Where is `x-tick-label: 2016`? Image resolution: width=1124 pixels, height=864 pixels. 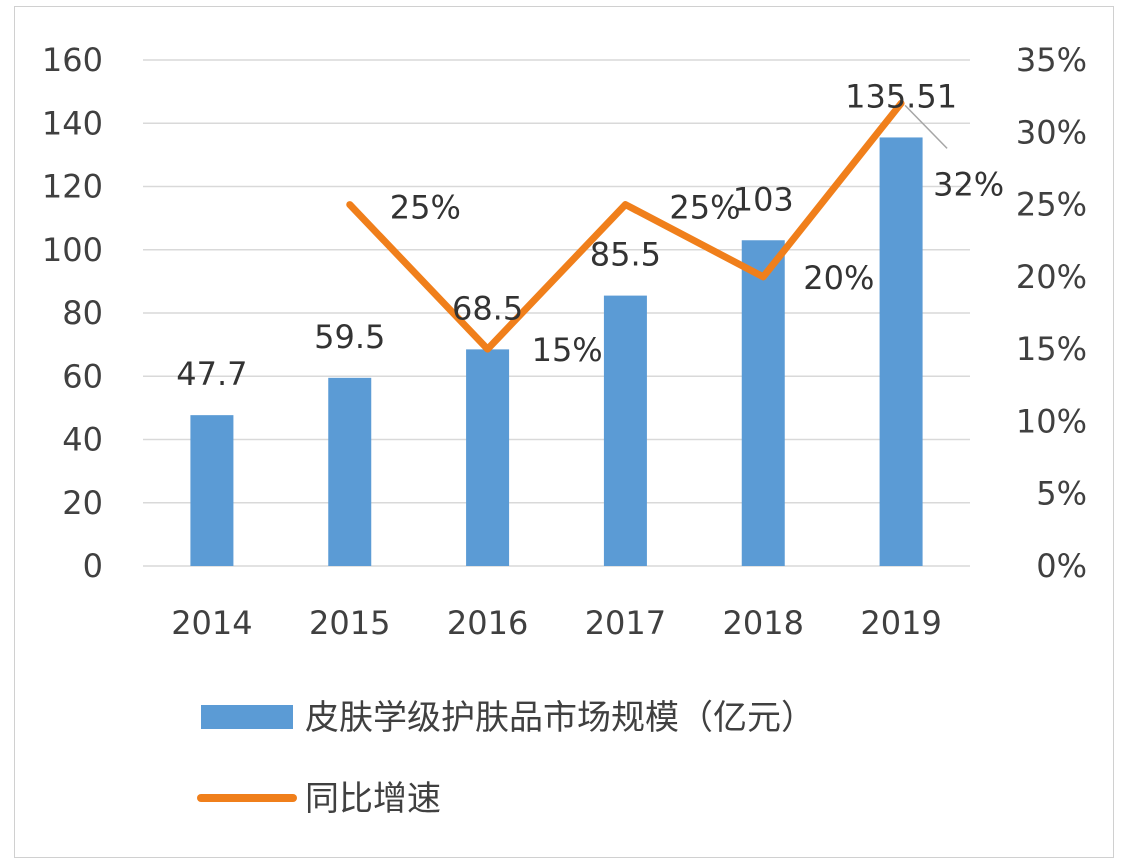
x-tick-label: 2016 is located at coordinates (487, 623).